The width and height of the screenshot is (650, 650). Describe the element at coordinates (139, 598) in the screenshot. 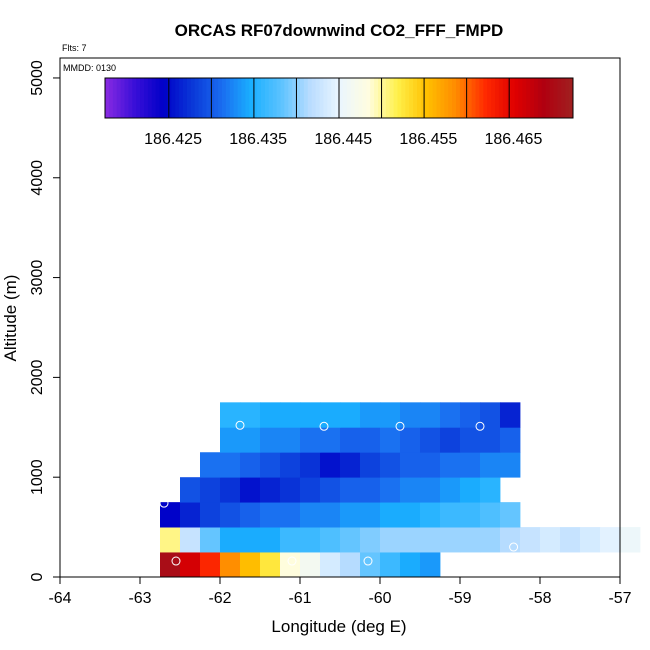

I see `x-tick-label: -63` at that location.